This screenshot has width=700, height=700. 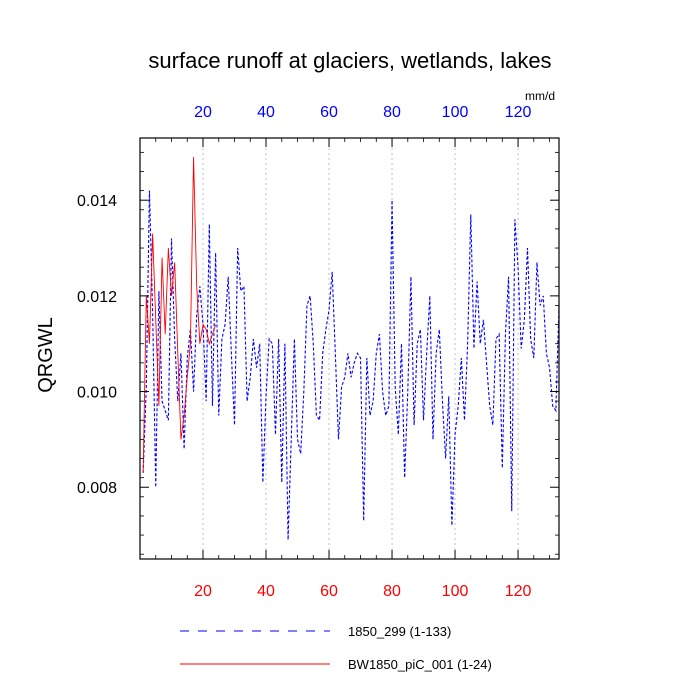 What do you see at coordinates (46, 355) in the screenshot?
I see `y-axis-label: QRGWL` at bounding box center [46, 355].